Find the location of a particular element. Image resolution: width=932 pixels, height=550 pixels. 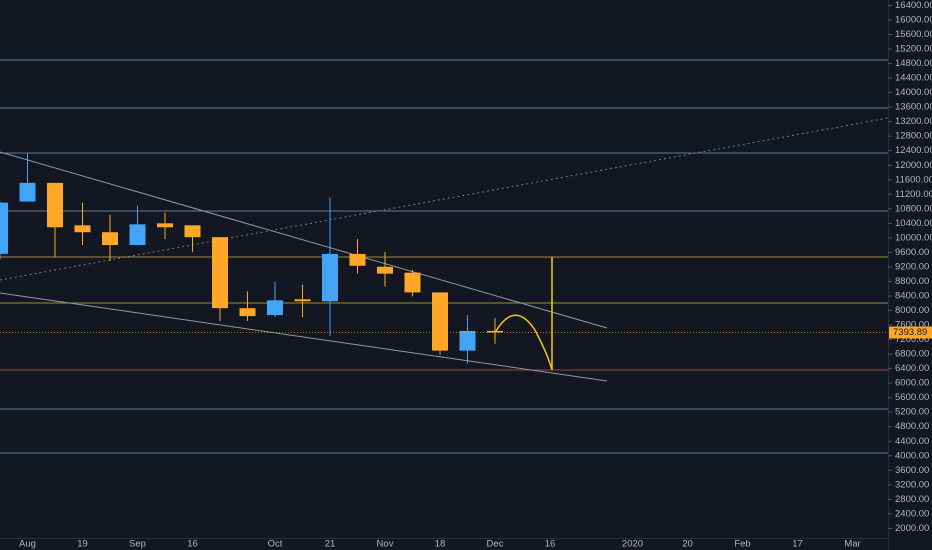

y-tick-label: 10400.00 is located at coordinates (913, 223).